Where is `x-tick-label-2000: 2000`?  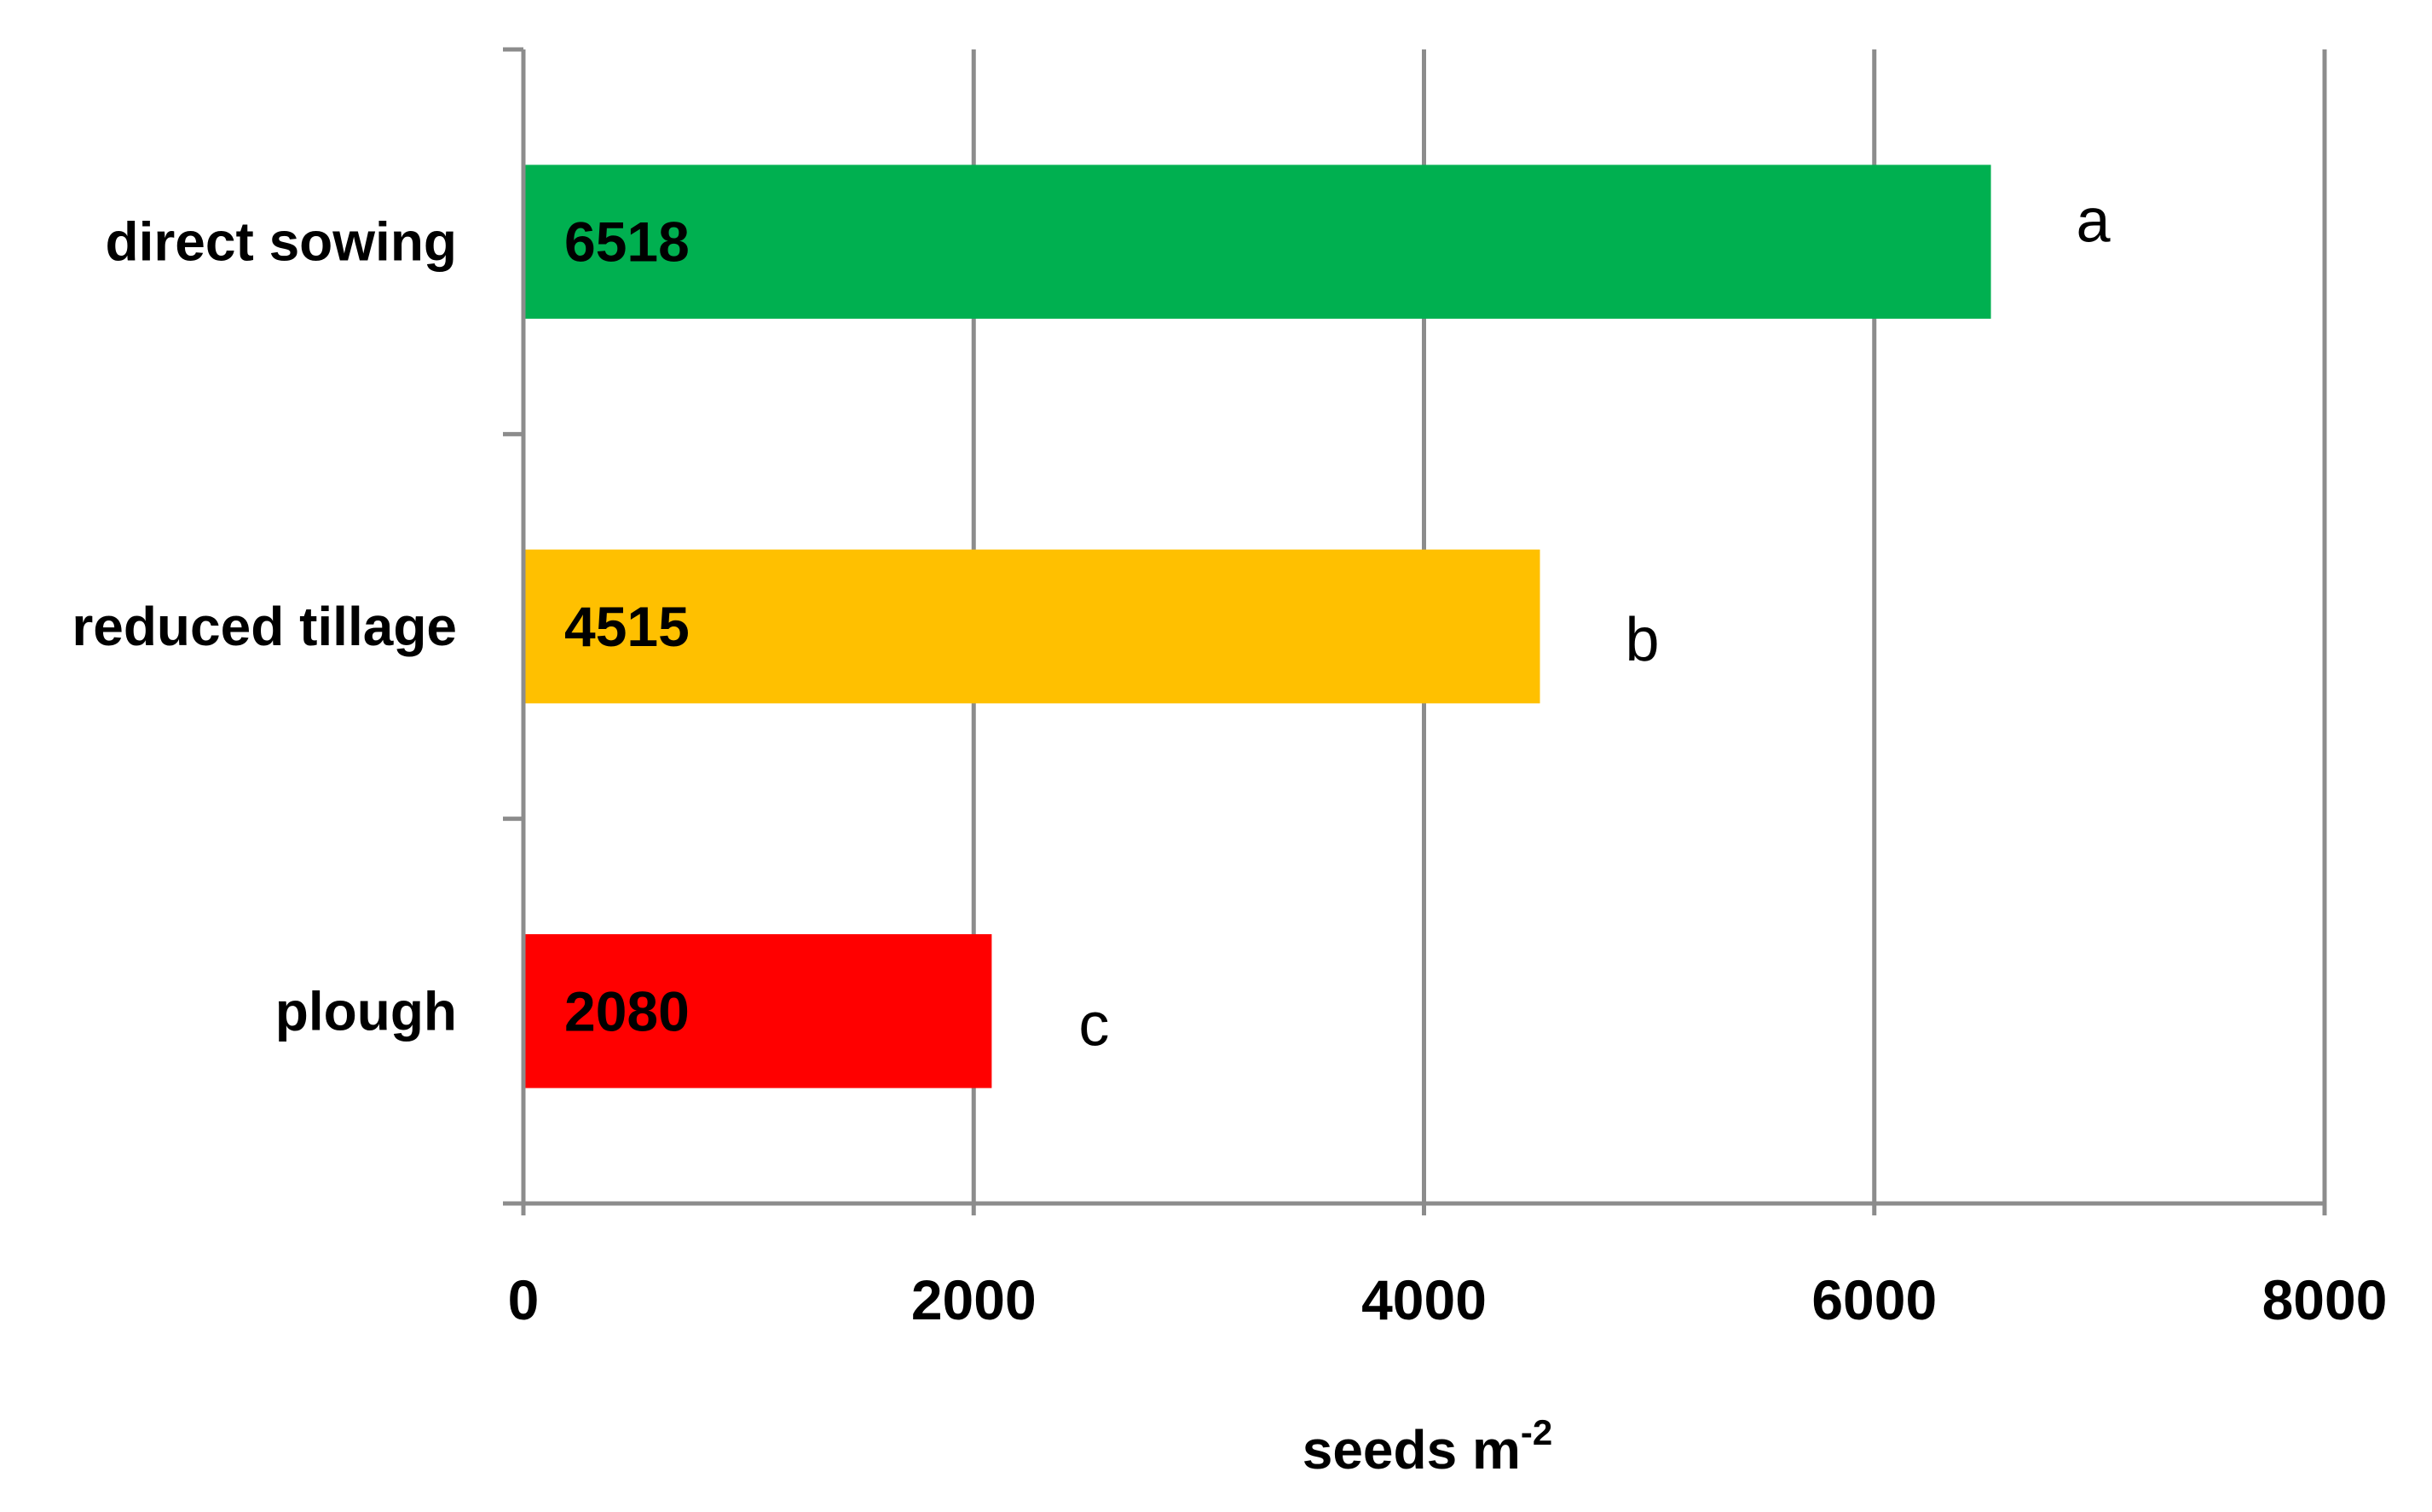
x-tick-label-2000: 2000 is located at coordinates (974, 1299).